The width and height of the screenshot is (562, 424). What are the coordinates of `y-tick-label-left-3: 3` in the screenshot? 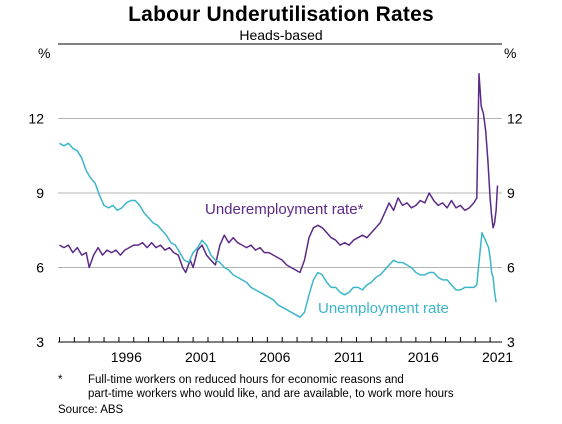 It's located at (40, 342).